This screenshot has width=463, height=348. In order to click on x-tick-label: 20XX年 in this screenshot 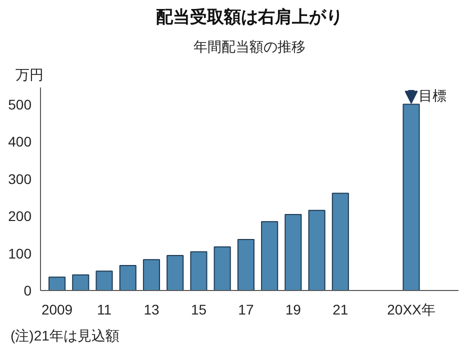, I will do `click(411, 310)`.